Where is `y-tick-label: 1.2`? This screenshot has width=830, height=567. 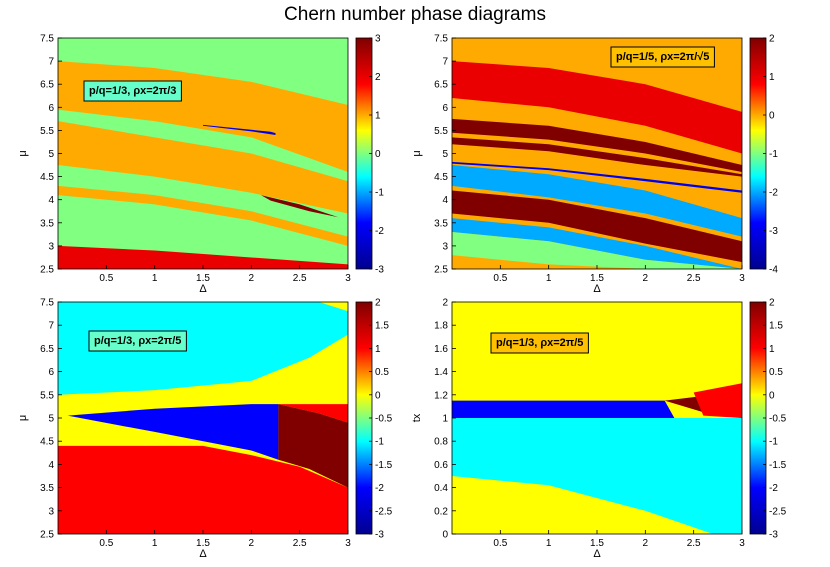 y-tick-label: 1.2 is located at coordinates (441, 395).